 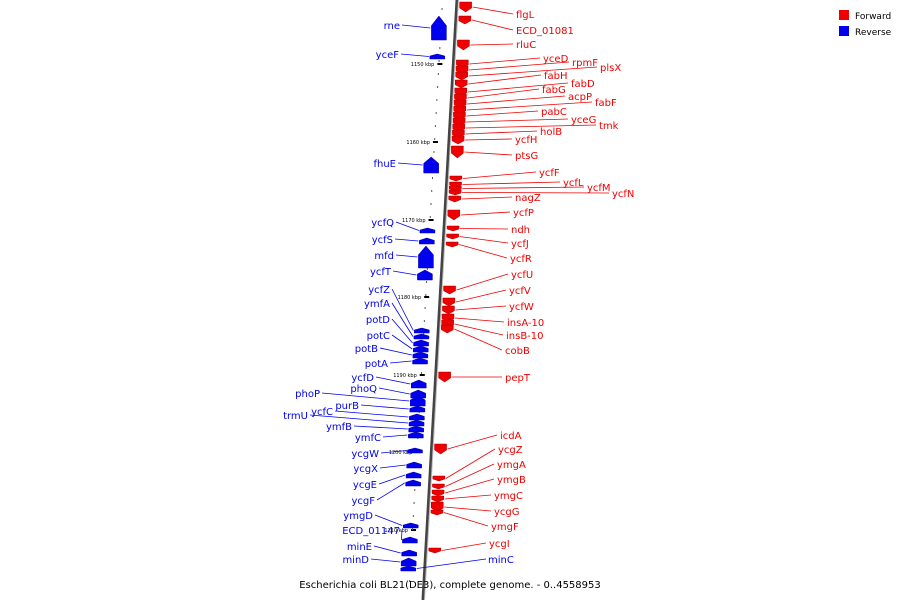 What do you see at coordinates (520, 291) in the screenshot?
I see `forward-gene-label: ycfV` at bounding box center [520, 291].